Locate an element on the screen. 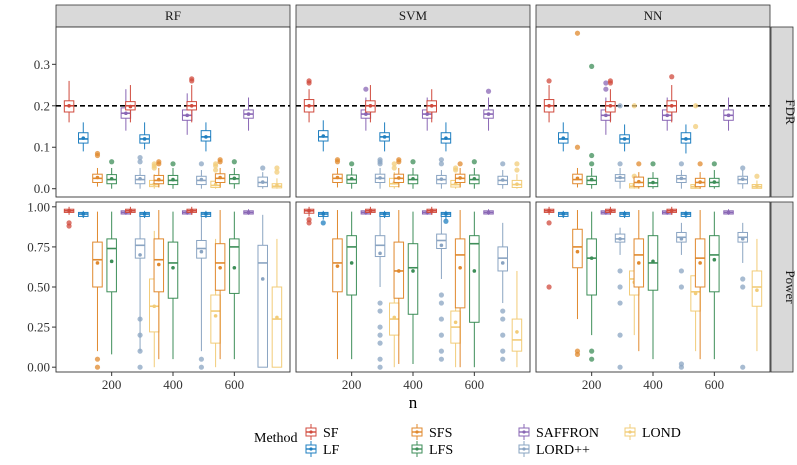  x-axis-ticks: 200 400 600 200 400 600 200 400 600 is located at coordinates (413, 382).